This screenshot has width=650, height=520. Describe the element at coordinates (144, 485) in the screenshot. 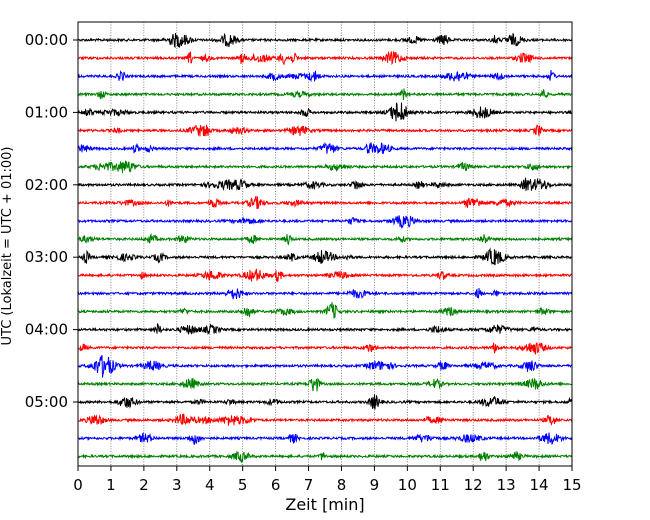

I see `x-tick-label: 2` at that location.